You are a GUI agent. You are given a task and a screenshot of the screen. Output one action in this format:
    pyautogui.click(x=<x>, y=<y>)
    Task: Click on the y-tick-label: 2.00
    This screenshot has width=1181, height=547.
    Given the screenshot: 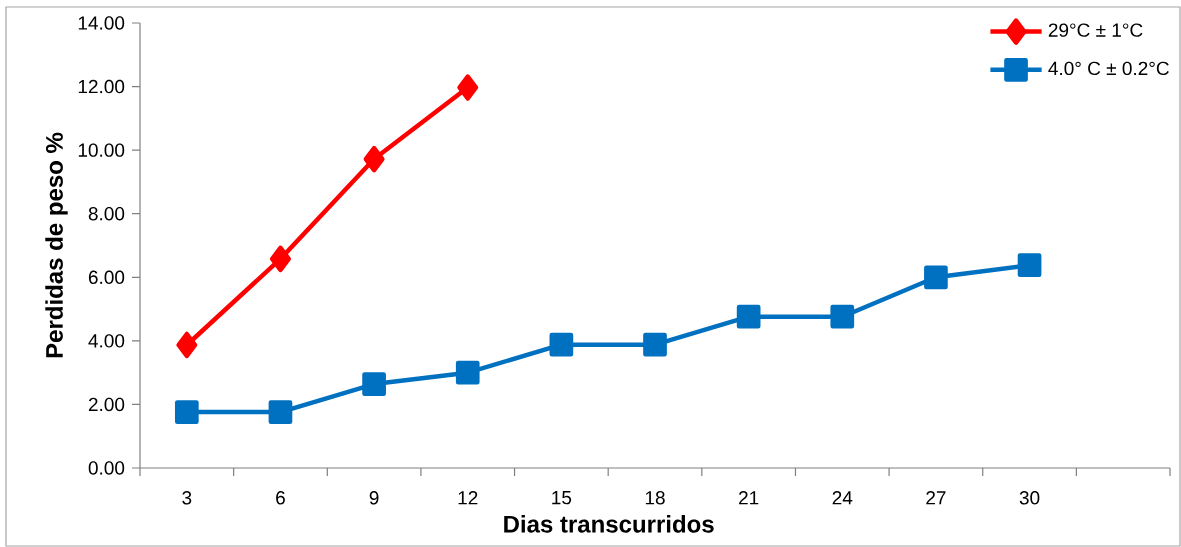 What is the action you would take?
    pyautogui.click(x=106, y=404)
    